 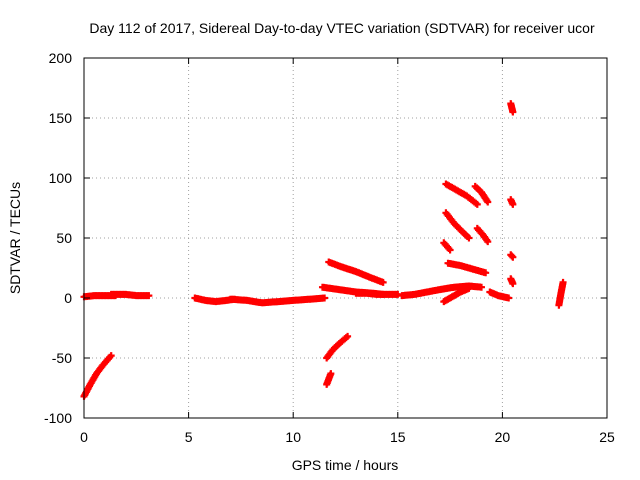 What do you see at coordinates (607, 437) in the screenshot?
I see `x-tick-label: 25` at bounding box center [607, 437].